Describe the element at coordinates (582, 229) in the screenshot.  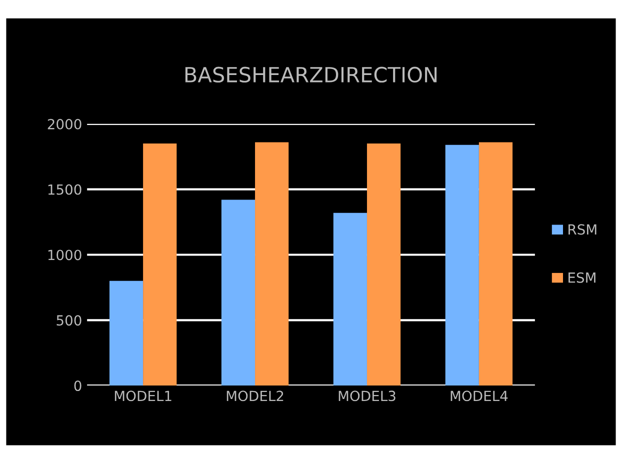
I see `legend-label: RSM` at that location.